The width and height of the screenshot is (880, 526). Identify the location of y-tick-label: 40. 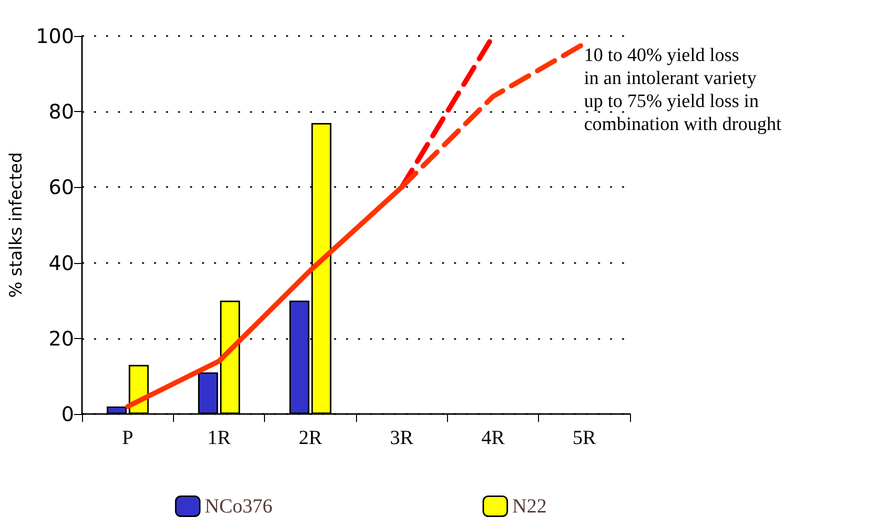
(61, 262).